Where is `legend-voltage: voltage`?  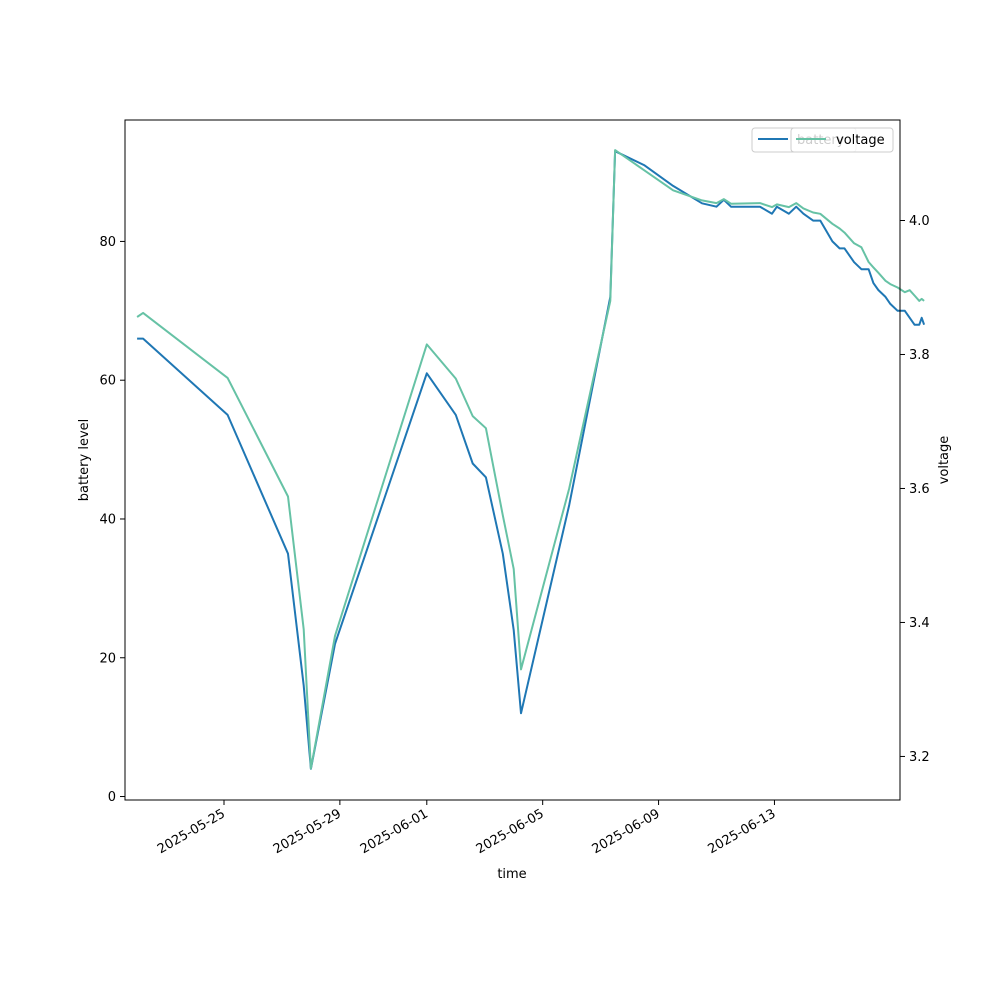
legend-voltage: voltage is located at coordinates (842, 140).